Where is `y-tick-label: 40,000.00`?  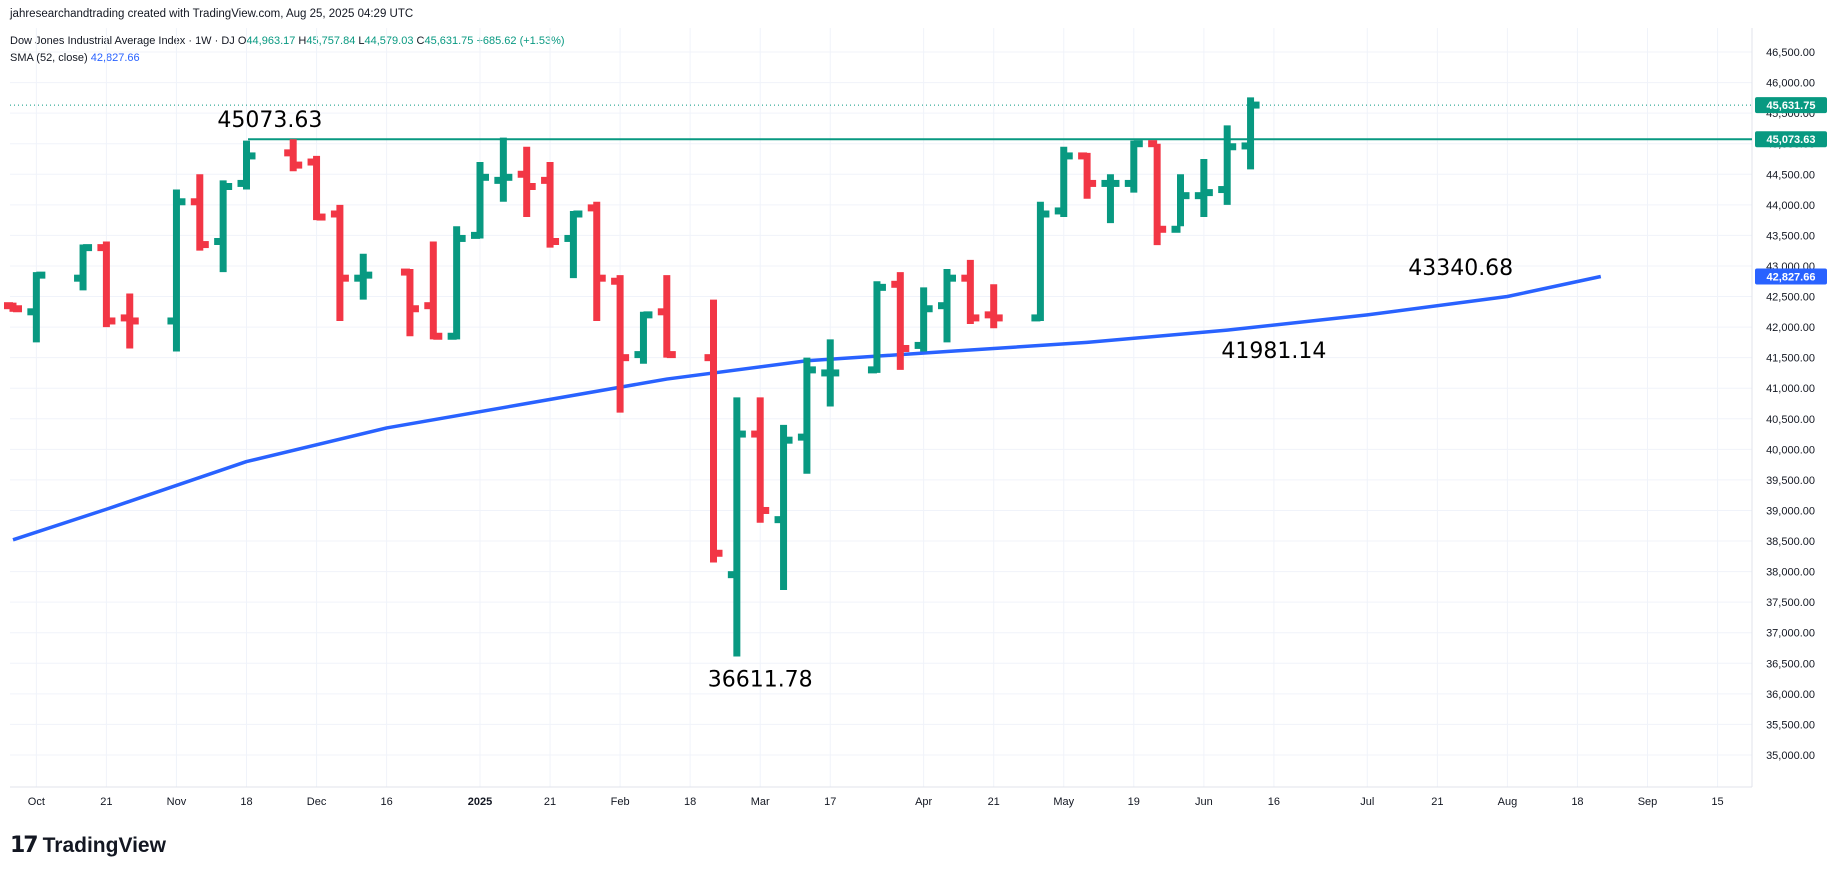 y-tick-label: 40,000.00 is located at coordinates (1790, 450).